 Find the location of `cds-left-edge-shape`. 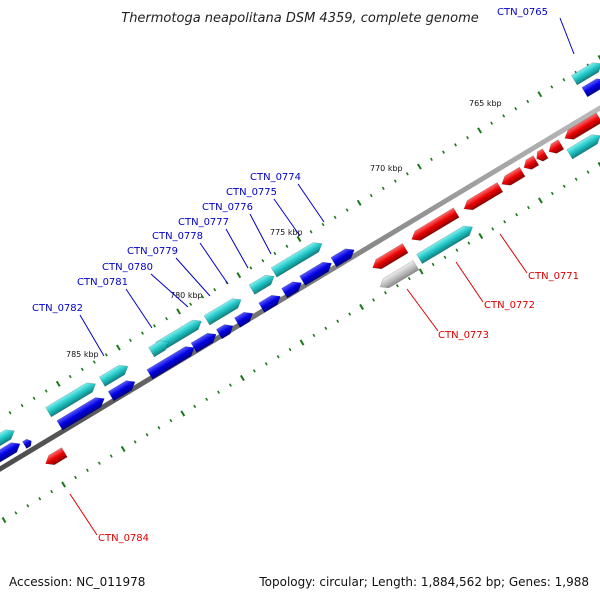

cds-left-edge-shape is located at coordinates (7, 439).